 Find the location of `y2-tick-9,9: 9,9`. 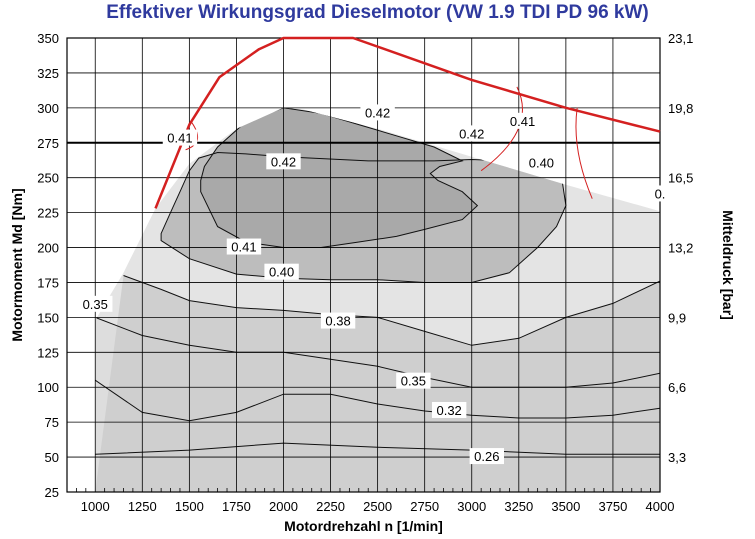

y2-tick-9,9: 9,9 is located at coordinates (677, 317).